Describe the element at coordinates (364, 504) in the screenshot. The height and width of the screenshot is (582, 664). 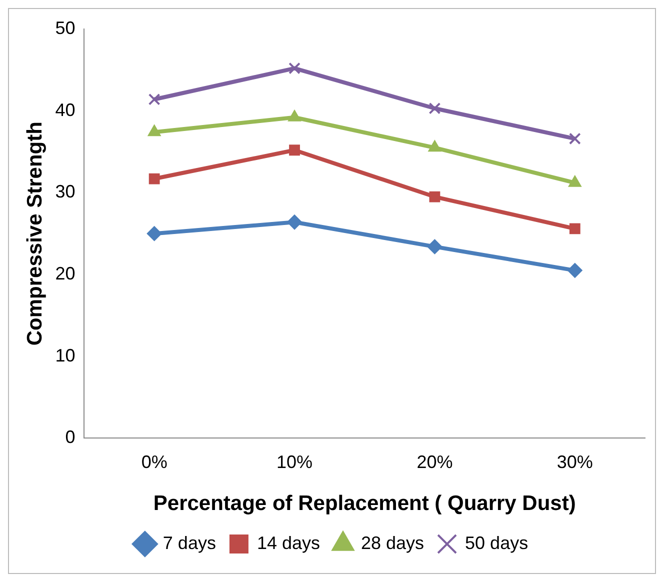
I see `x-axis-title: Percentage of Replacement ( Quarry Dust)` at that location.